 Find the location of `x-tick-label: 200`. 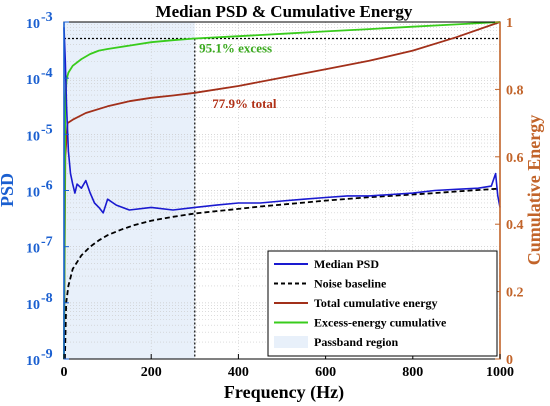

x-tick-label: 200 is located at coordinates (151, 372).